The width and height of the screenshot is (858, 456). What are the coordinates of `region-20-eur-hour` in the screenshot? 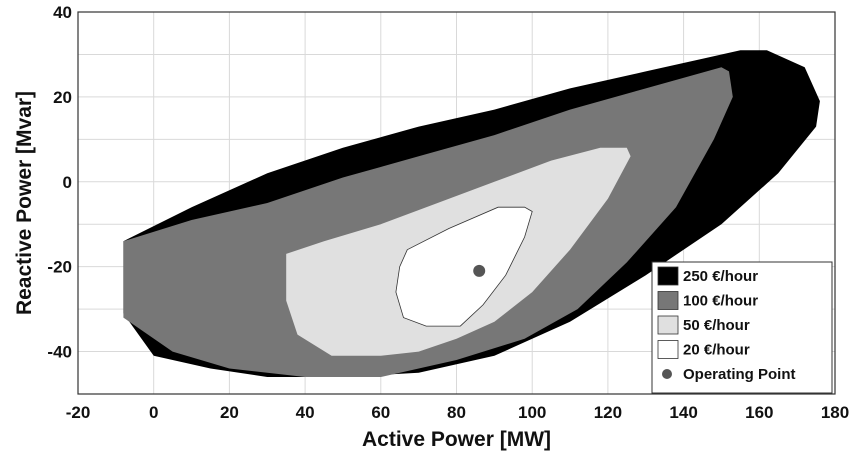 It's located at (464, 266).